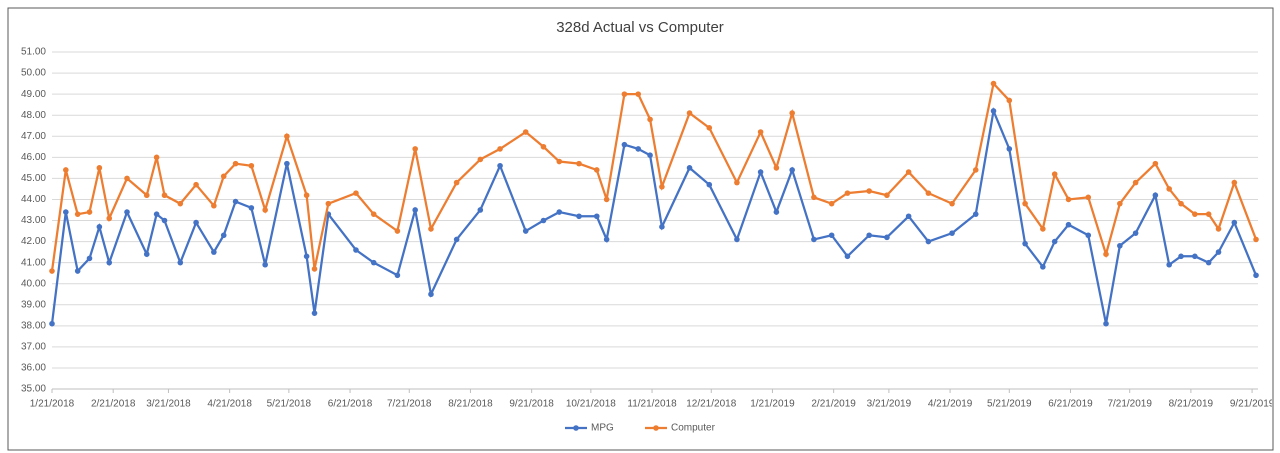 This screenshot has width=1280, height=453. What do you see at coordinates (168, 404) in the screenshot?
I see `x-tick-label: 3/21/2018` at bounding box center [168, 404].